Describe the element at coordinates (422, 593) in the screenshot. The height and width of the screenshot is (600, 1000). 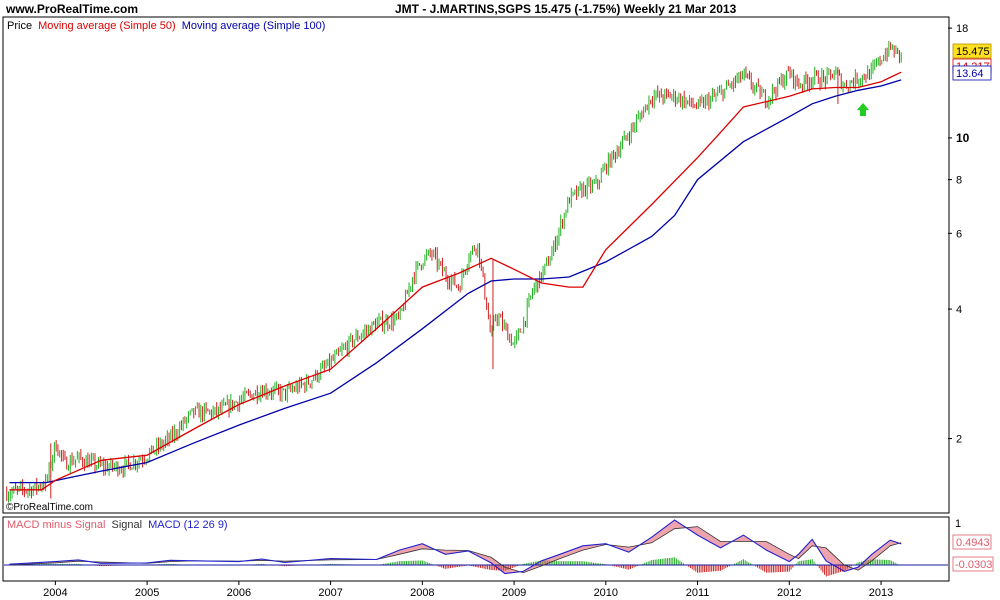
I see `x-tick-label: 2008` at that location.